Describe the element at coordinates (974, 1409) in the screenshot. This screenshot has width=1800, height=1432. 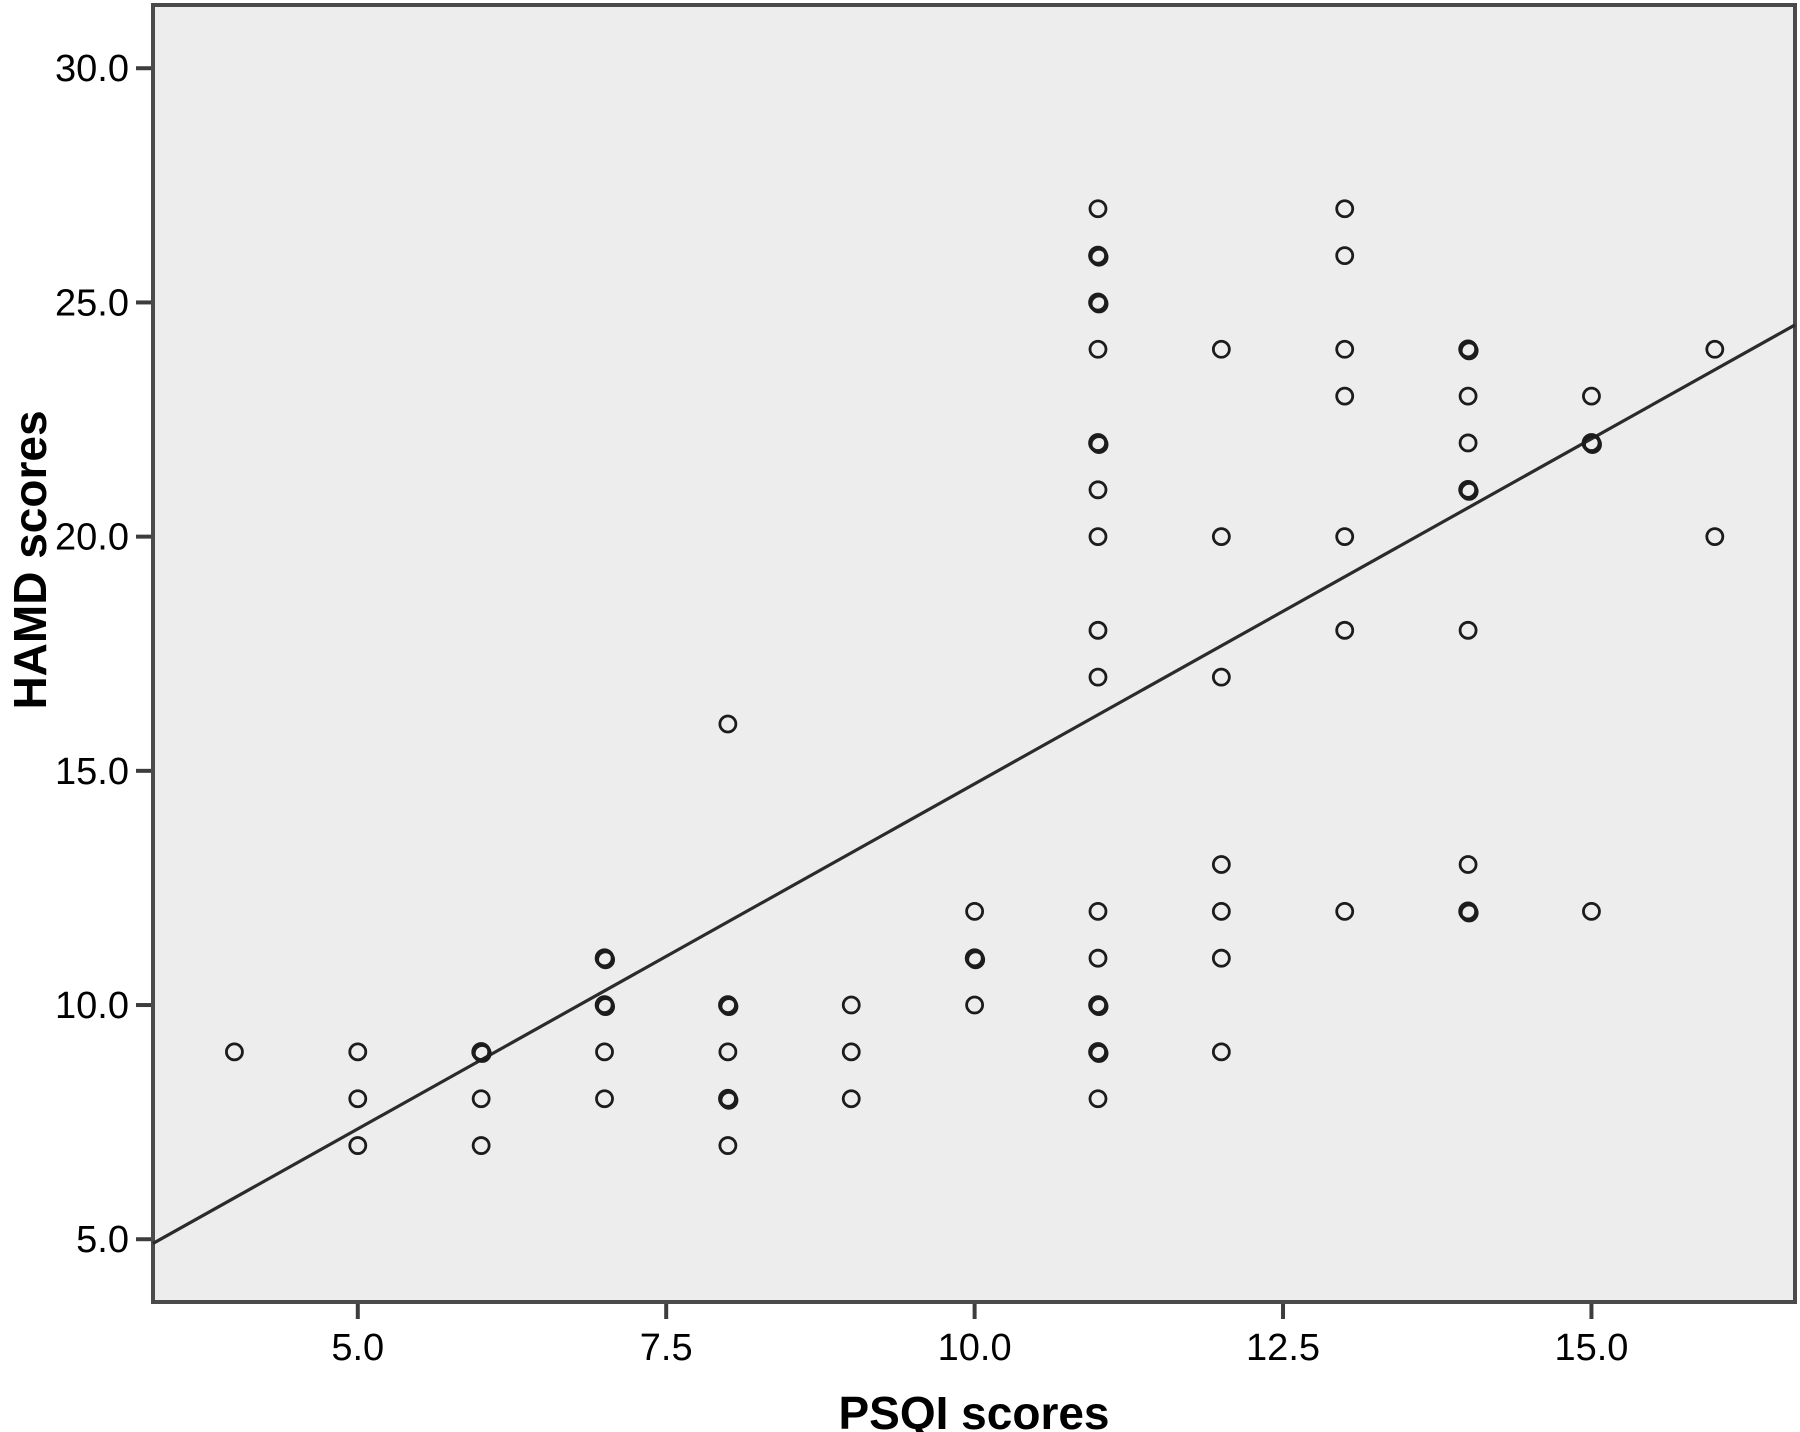
I see `x-axis-title: PSQI scores` at that location.